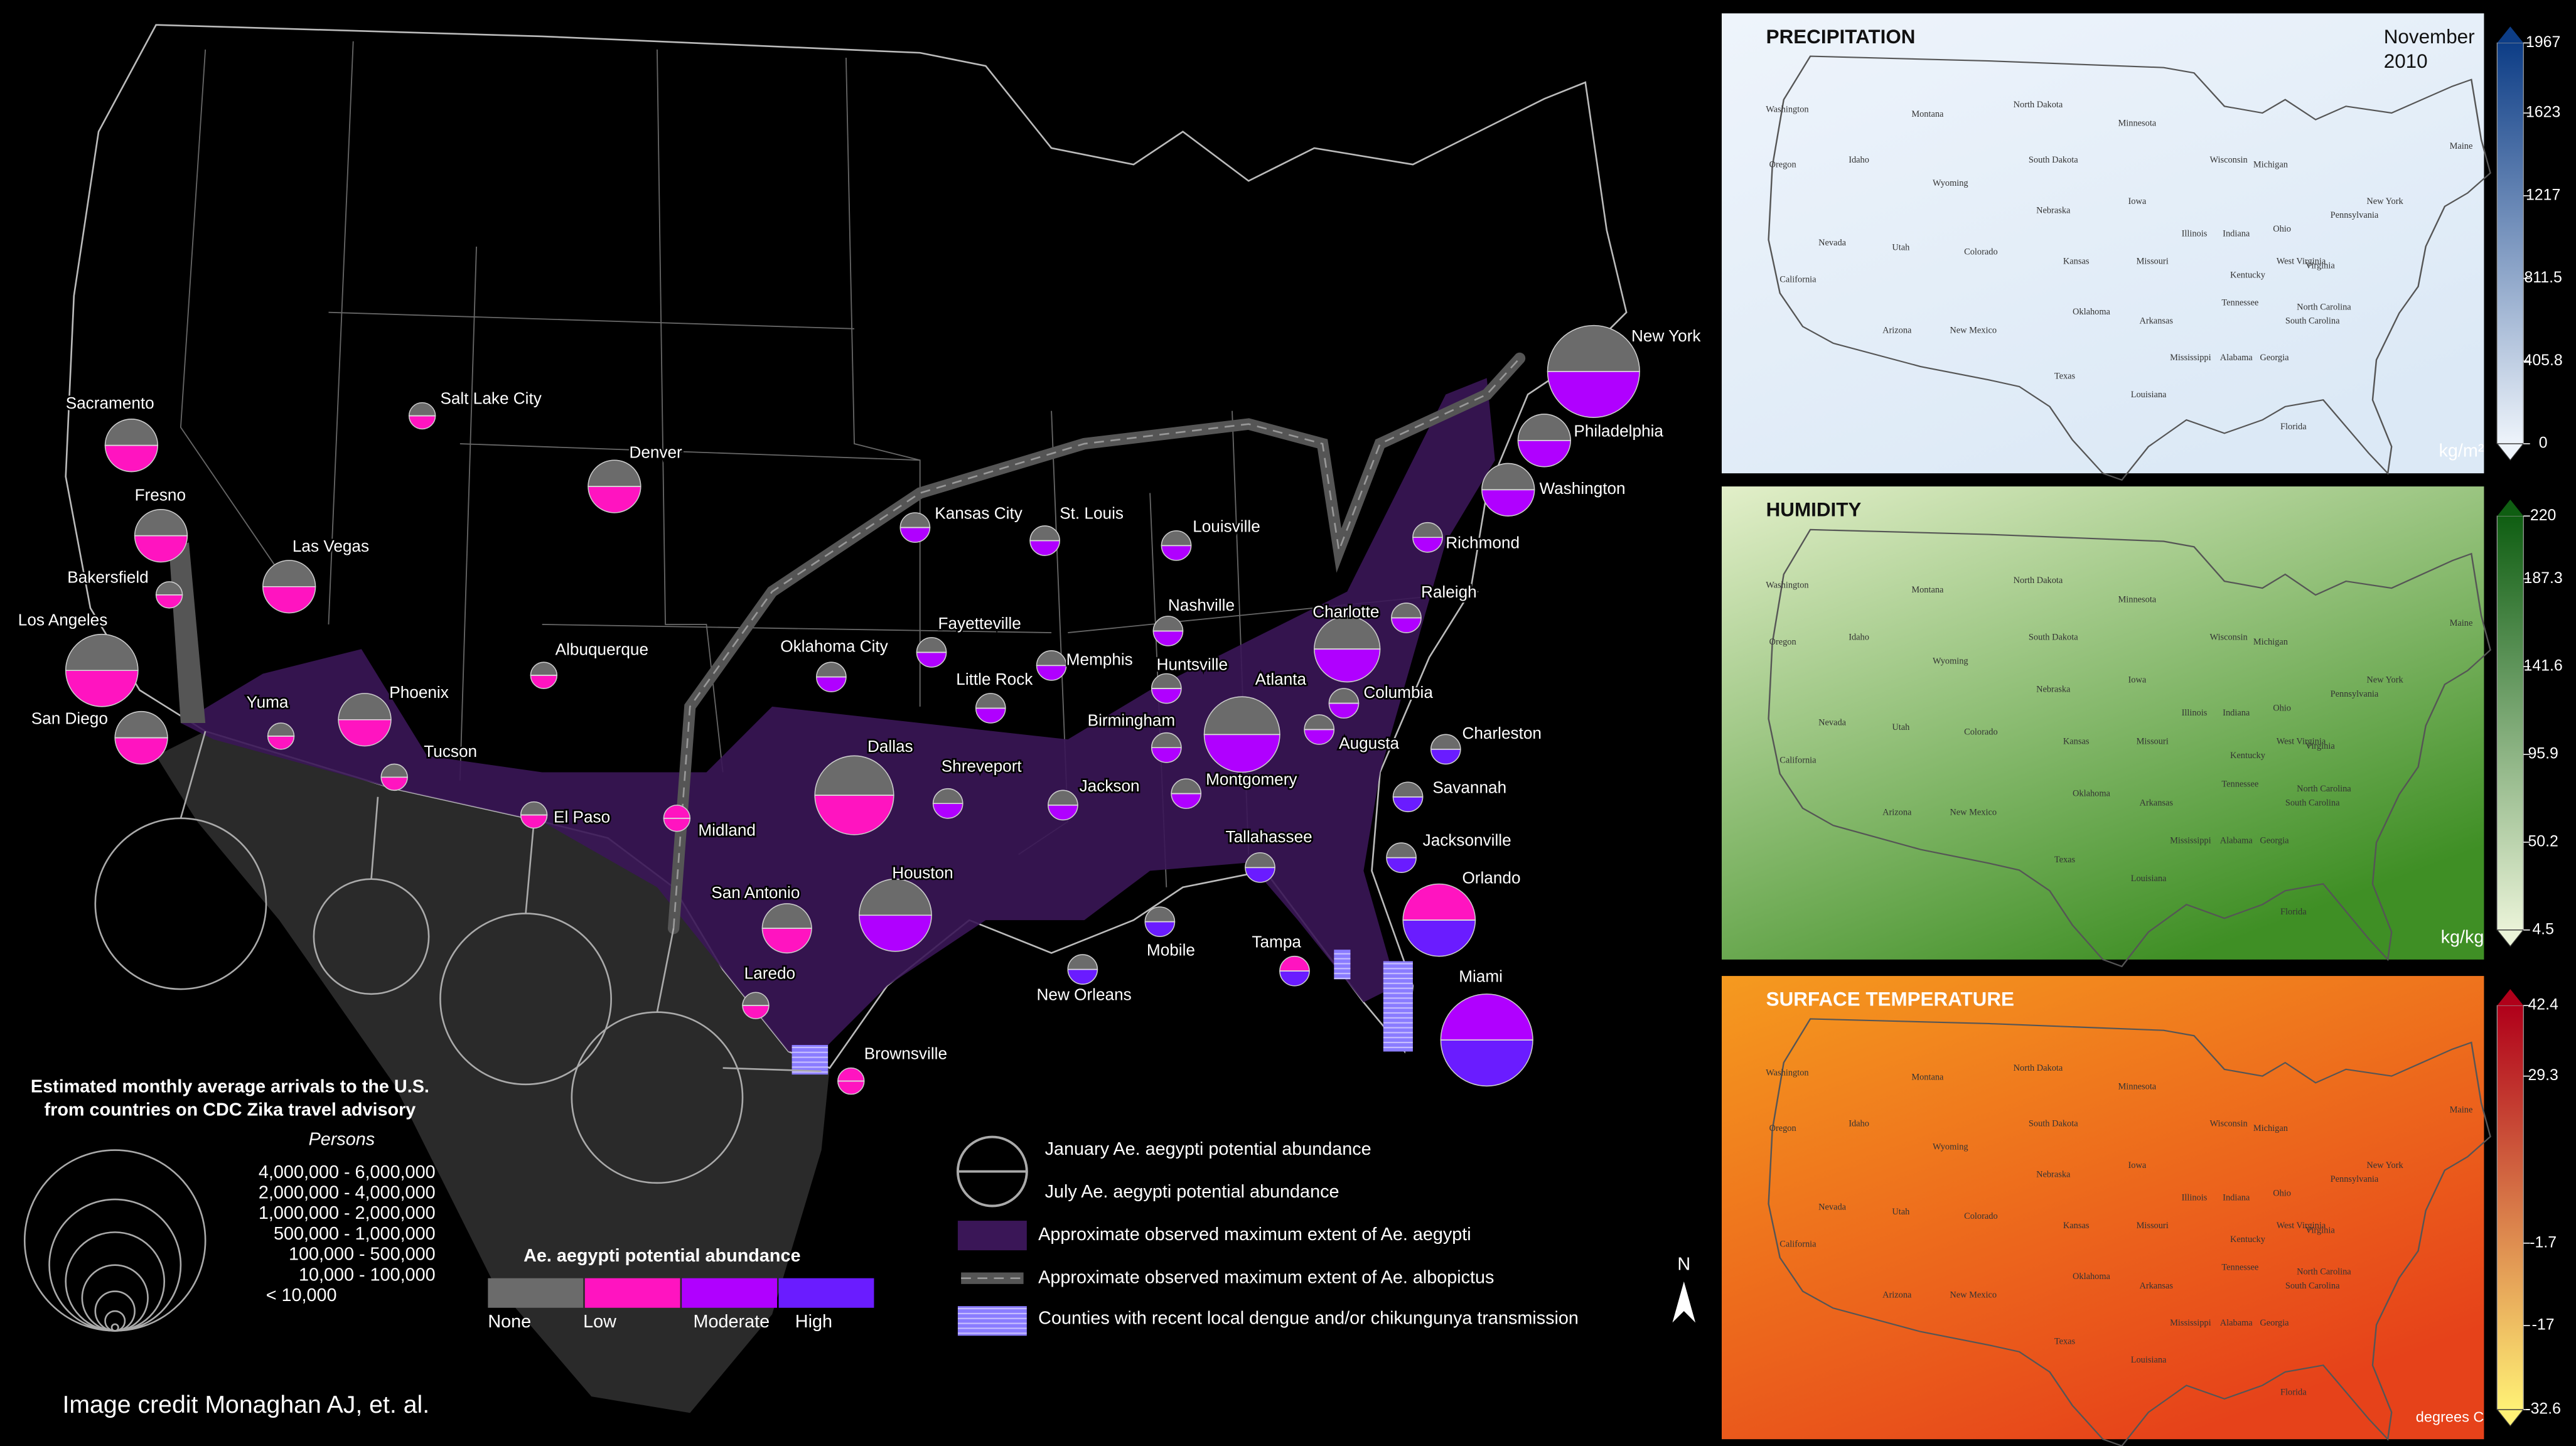 This screenshot has width=2576, height=1446. What do you see at coordinates (834, 646) in the screenshot?
I see `city-label: Oklahoma City` at bounding box center [834, 646].